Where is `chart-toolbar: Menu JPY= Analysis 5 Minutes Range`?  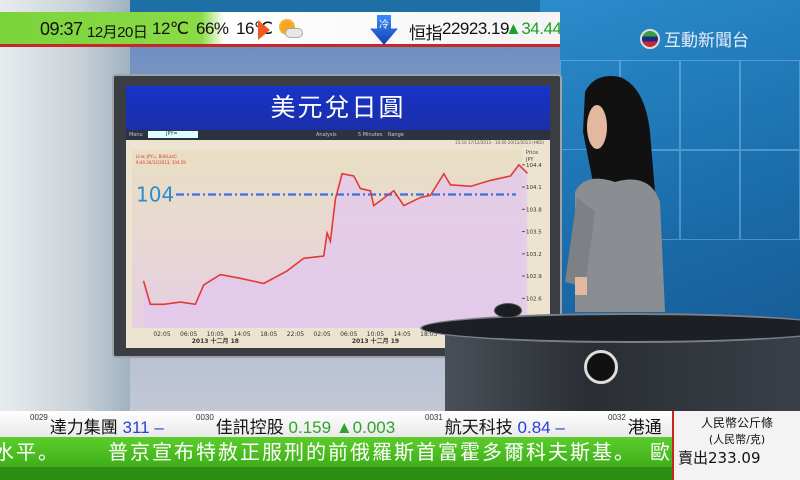
chart-toolbar: Menu JPY= Analysis 5 Minutes Range is located at coordinates (338, 135).